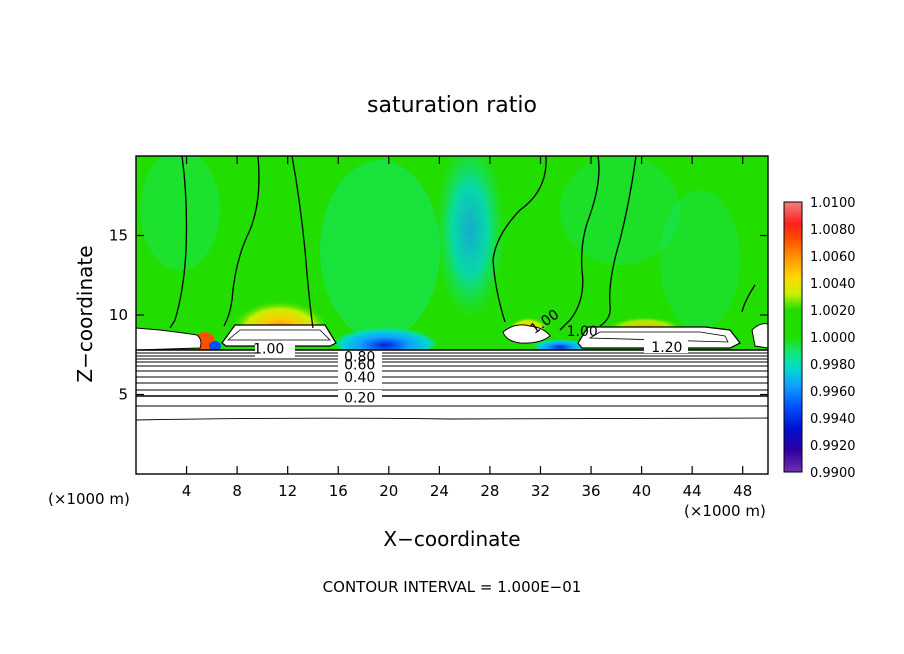  Describe the element at coordinates (540, 491) in the screenshot. I see `x-tick-label: 32` at that location.